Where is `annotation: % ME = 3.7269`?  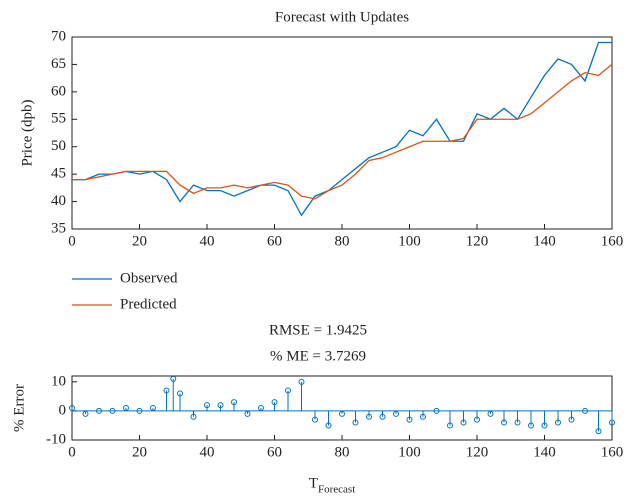
annotation: % ME = 3.7269 is located at coordinates (318, 356).